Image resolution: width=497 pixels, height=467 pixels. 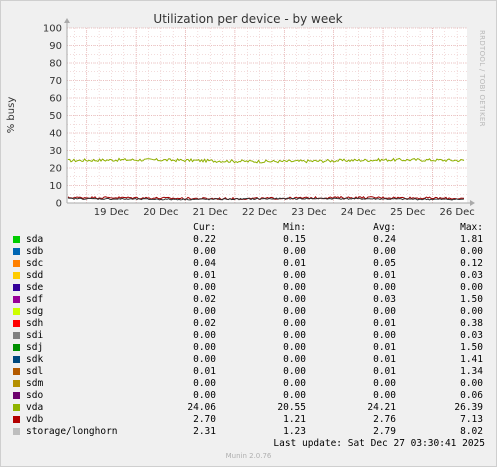 I want to click on legend-device-name: vda, so click(x=35, y=407).